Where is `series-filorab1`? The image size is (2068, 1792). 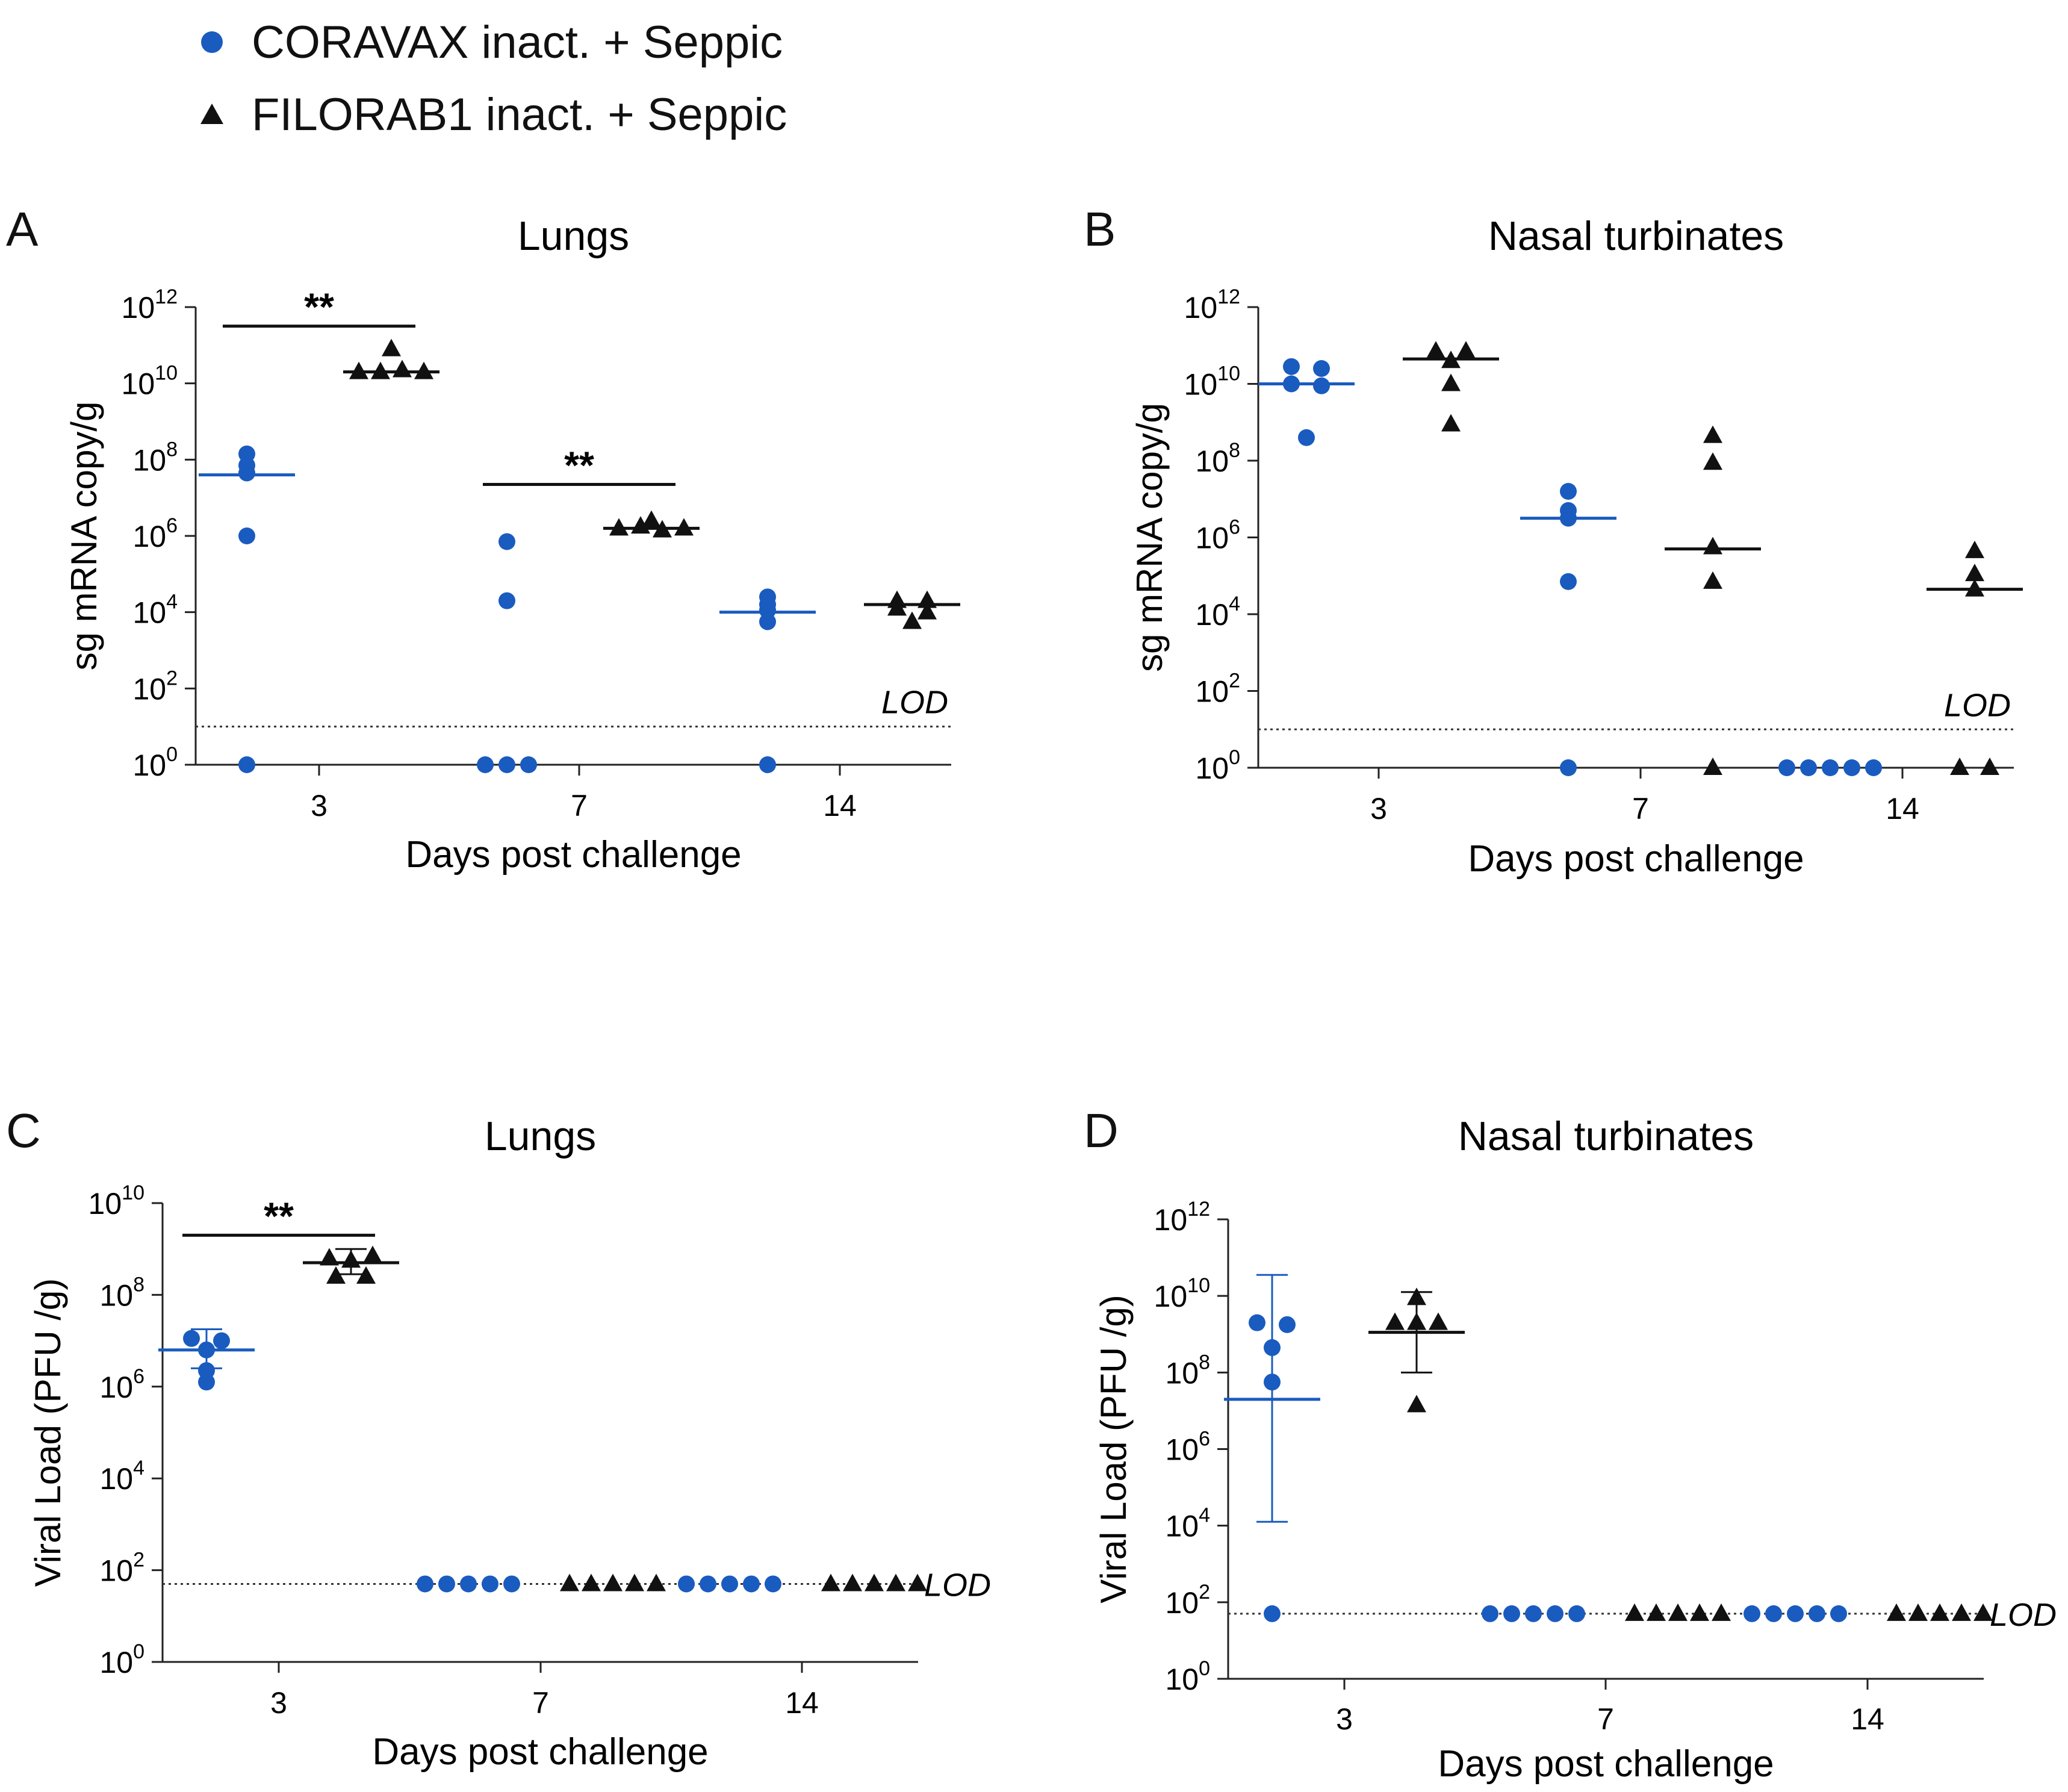
series-filorab1 is located at coordinates (1680, 1454).